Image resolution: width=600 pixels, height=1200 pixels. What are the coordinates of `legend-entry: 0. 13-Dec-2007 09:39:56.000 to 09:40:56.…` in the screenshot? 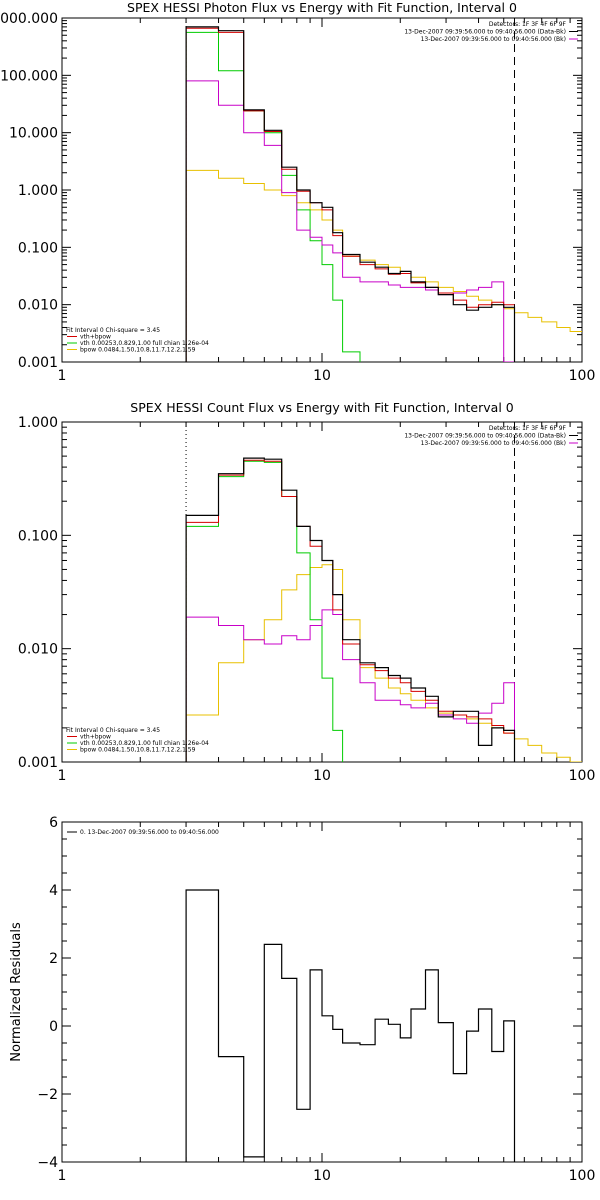 It's located at (149, 832).